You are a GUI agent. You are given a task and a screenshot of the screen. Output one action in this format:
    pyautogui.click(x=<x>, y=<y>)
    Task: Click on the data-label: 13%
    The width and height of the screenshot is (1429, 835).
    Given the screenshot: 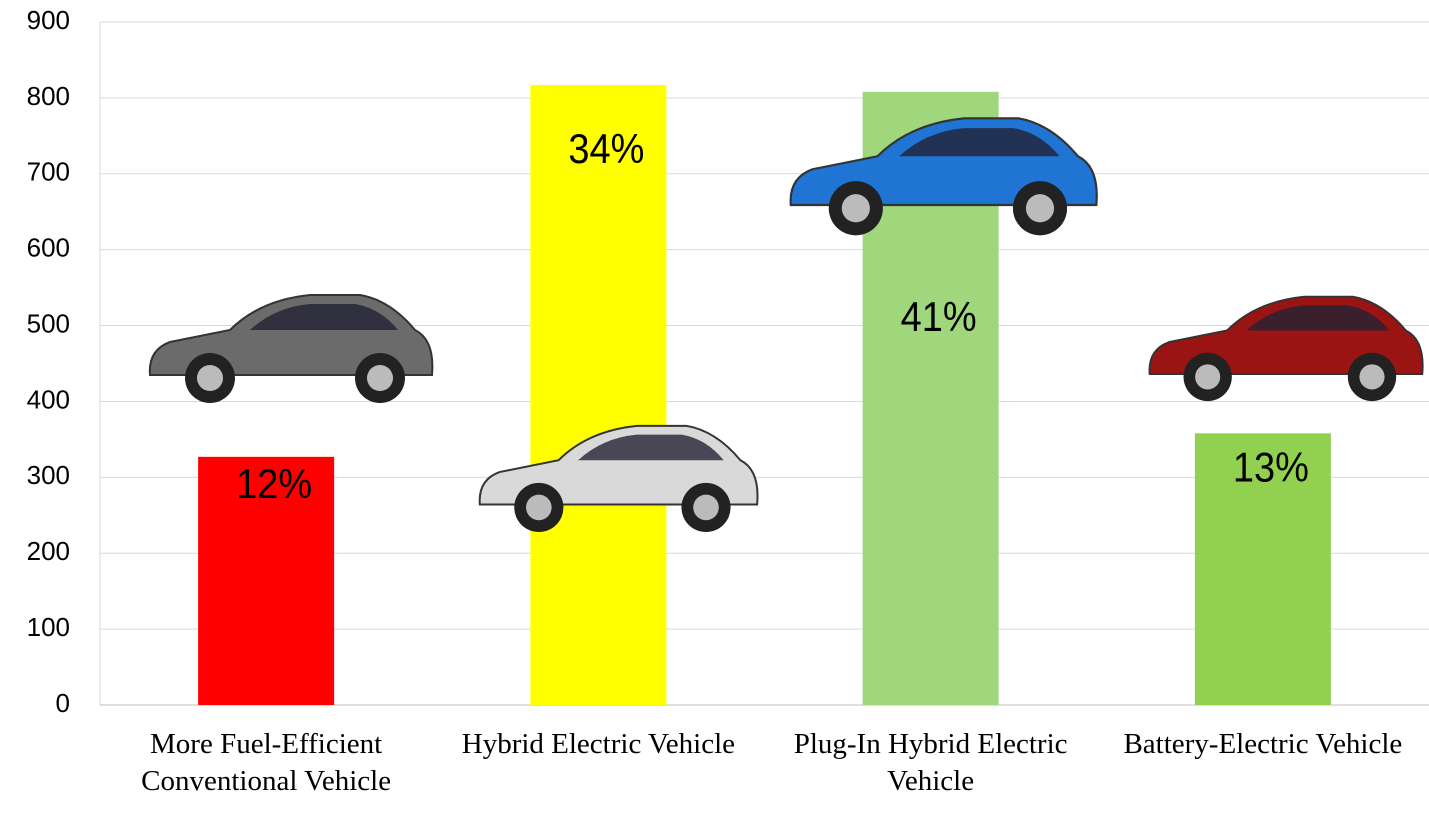 What is the action you would take?
    pyautogui.click(x=1271, y=466)
    